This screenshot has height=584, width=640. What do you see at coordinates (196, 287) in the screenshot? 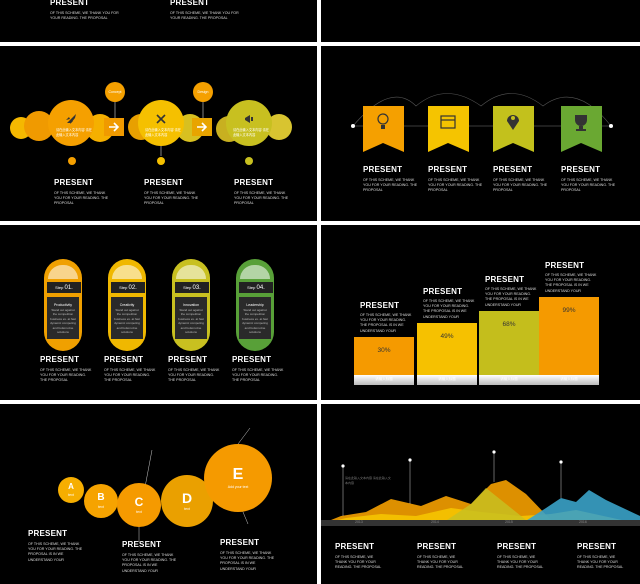
I see `step-number: 03.` at bounding box center [196, 287].